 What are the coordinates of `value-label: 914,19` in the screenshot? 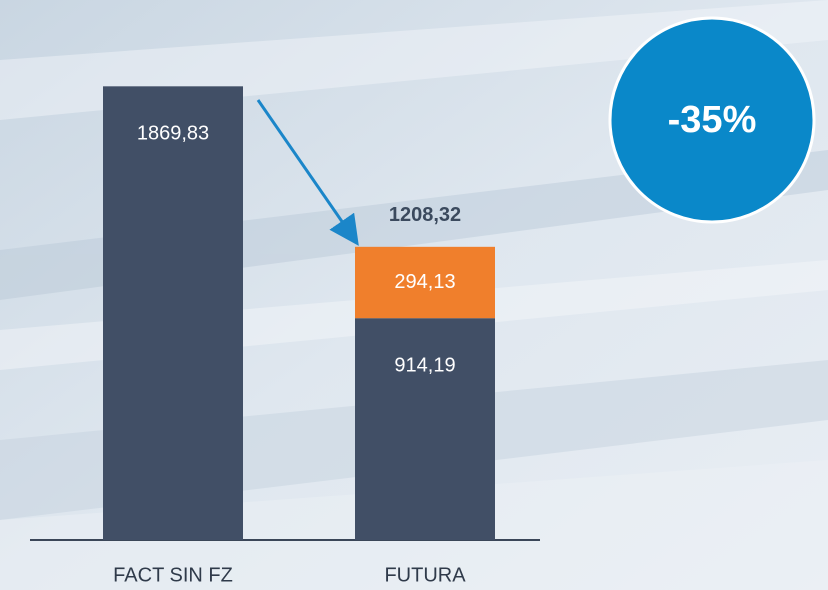 It's located at (424, 365).